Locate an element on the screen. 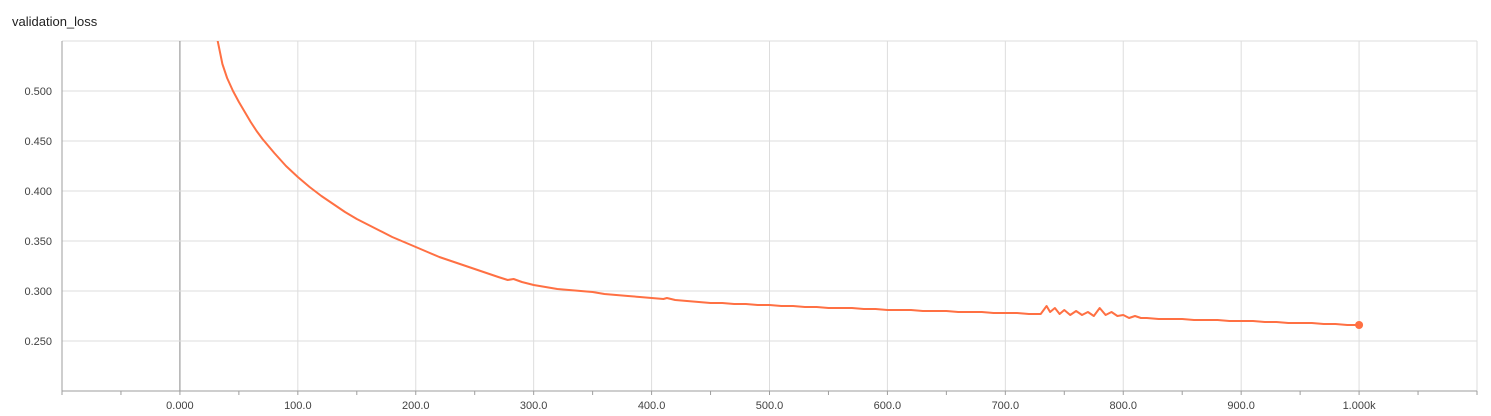 The image size is (1491, 416). x-tick-label: 900.0 is located at coordinates (1241, 406).